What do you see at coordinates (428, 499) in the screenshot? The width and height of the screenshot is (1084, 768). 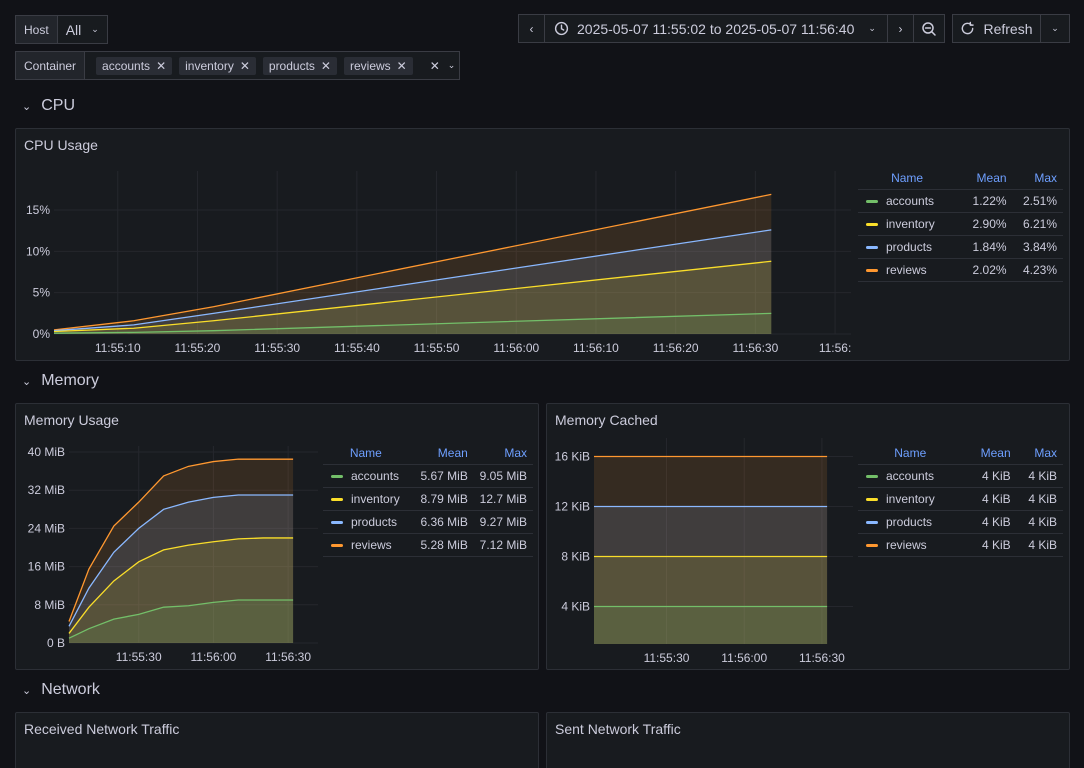 I see `legend-row: inventory 8.79 MiB 12.7 MiB` at bounding box center [428, 499].